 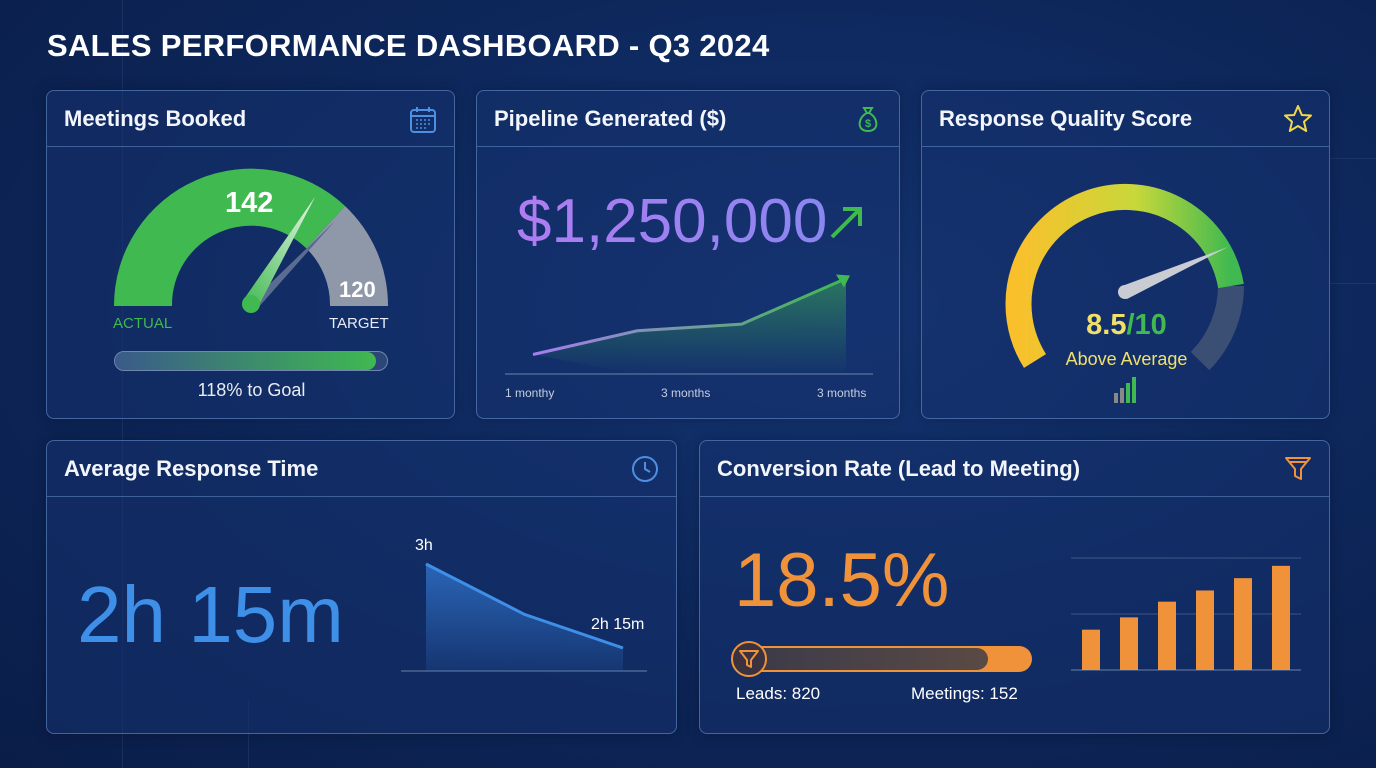 I want to click on response-trend-chart, so click(x=524, y=617).